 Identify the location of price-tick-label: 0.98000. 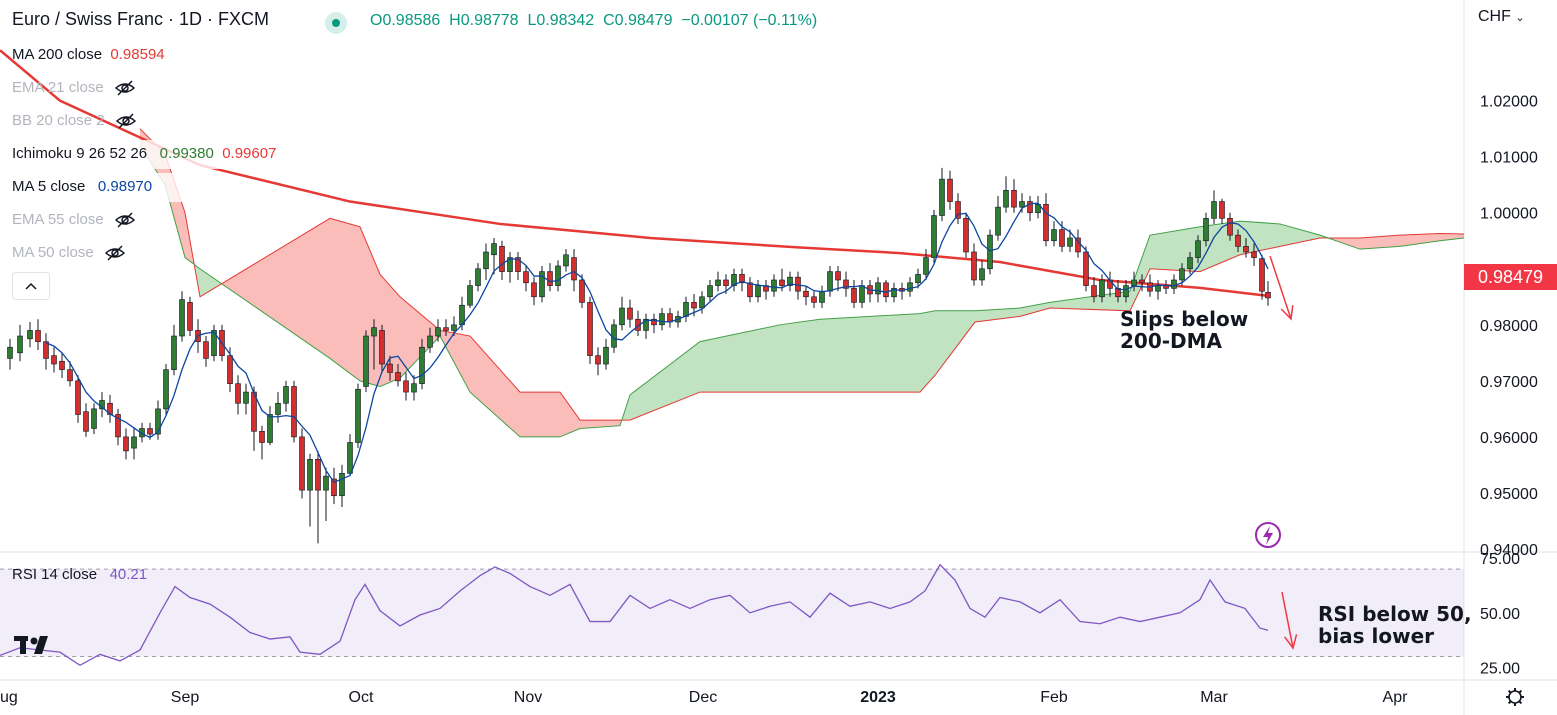
(1509, 326).